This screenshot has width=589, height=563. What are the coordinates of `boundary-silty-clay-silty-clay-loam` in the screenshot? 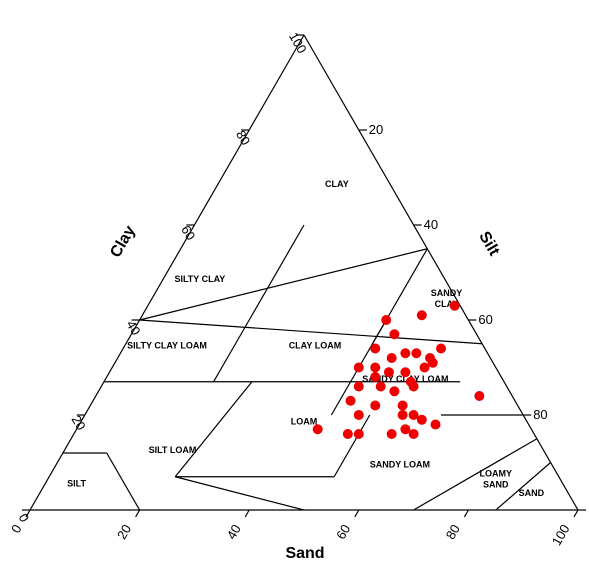 It's located at (276, 272).